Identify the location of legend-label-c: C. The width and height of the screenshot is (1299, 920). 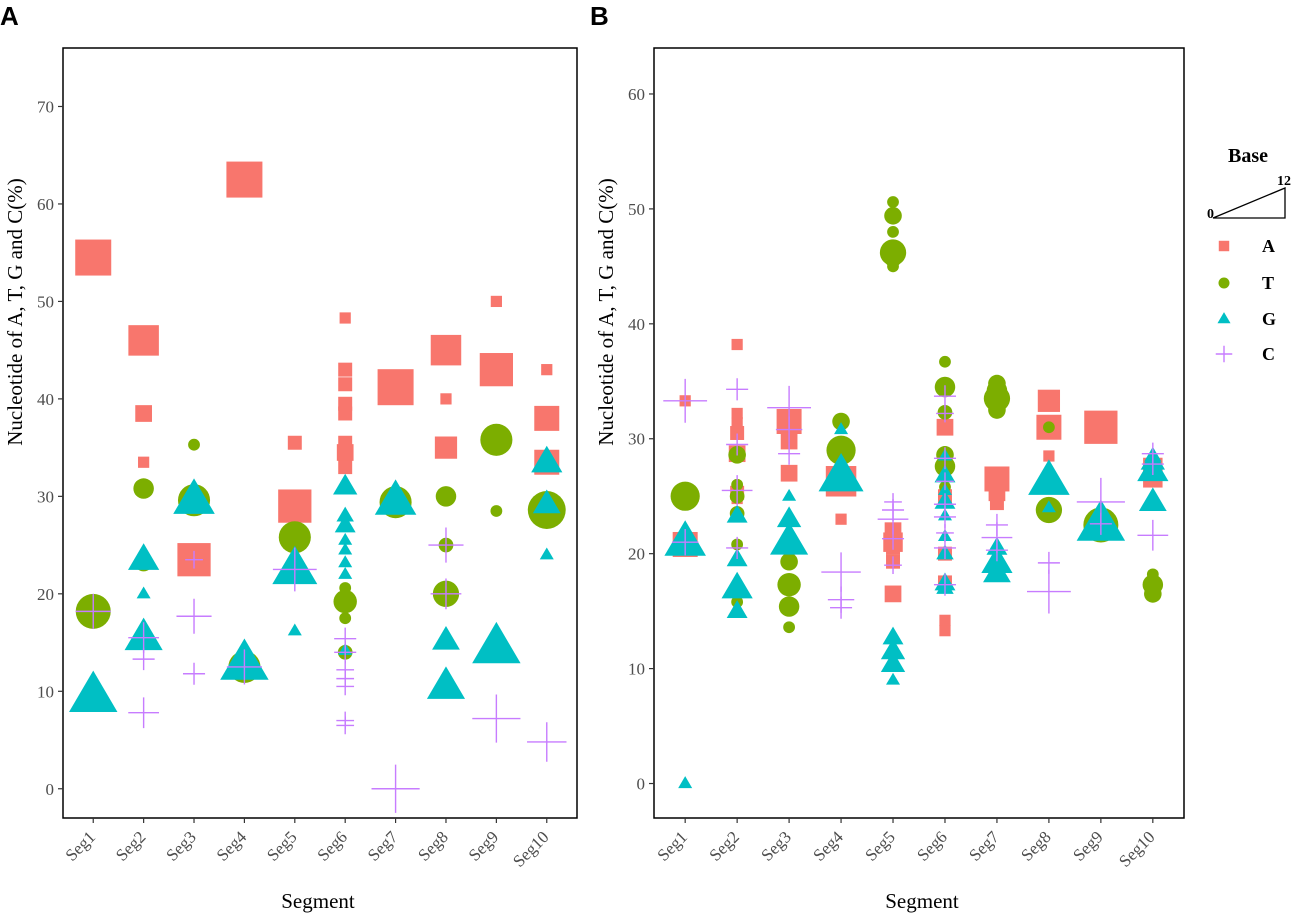
(1268, 354).